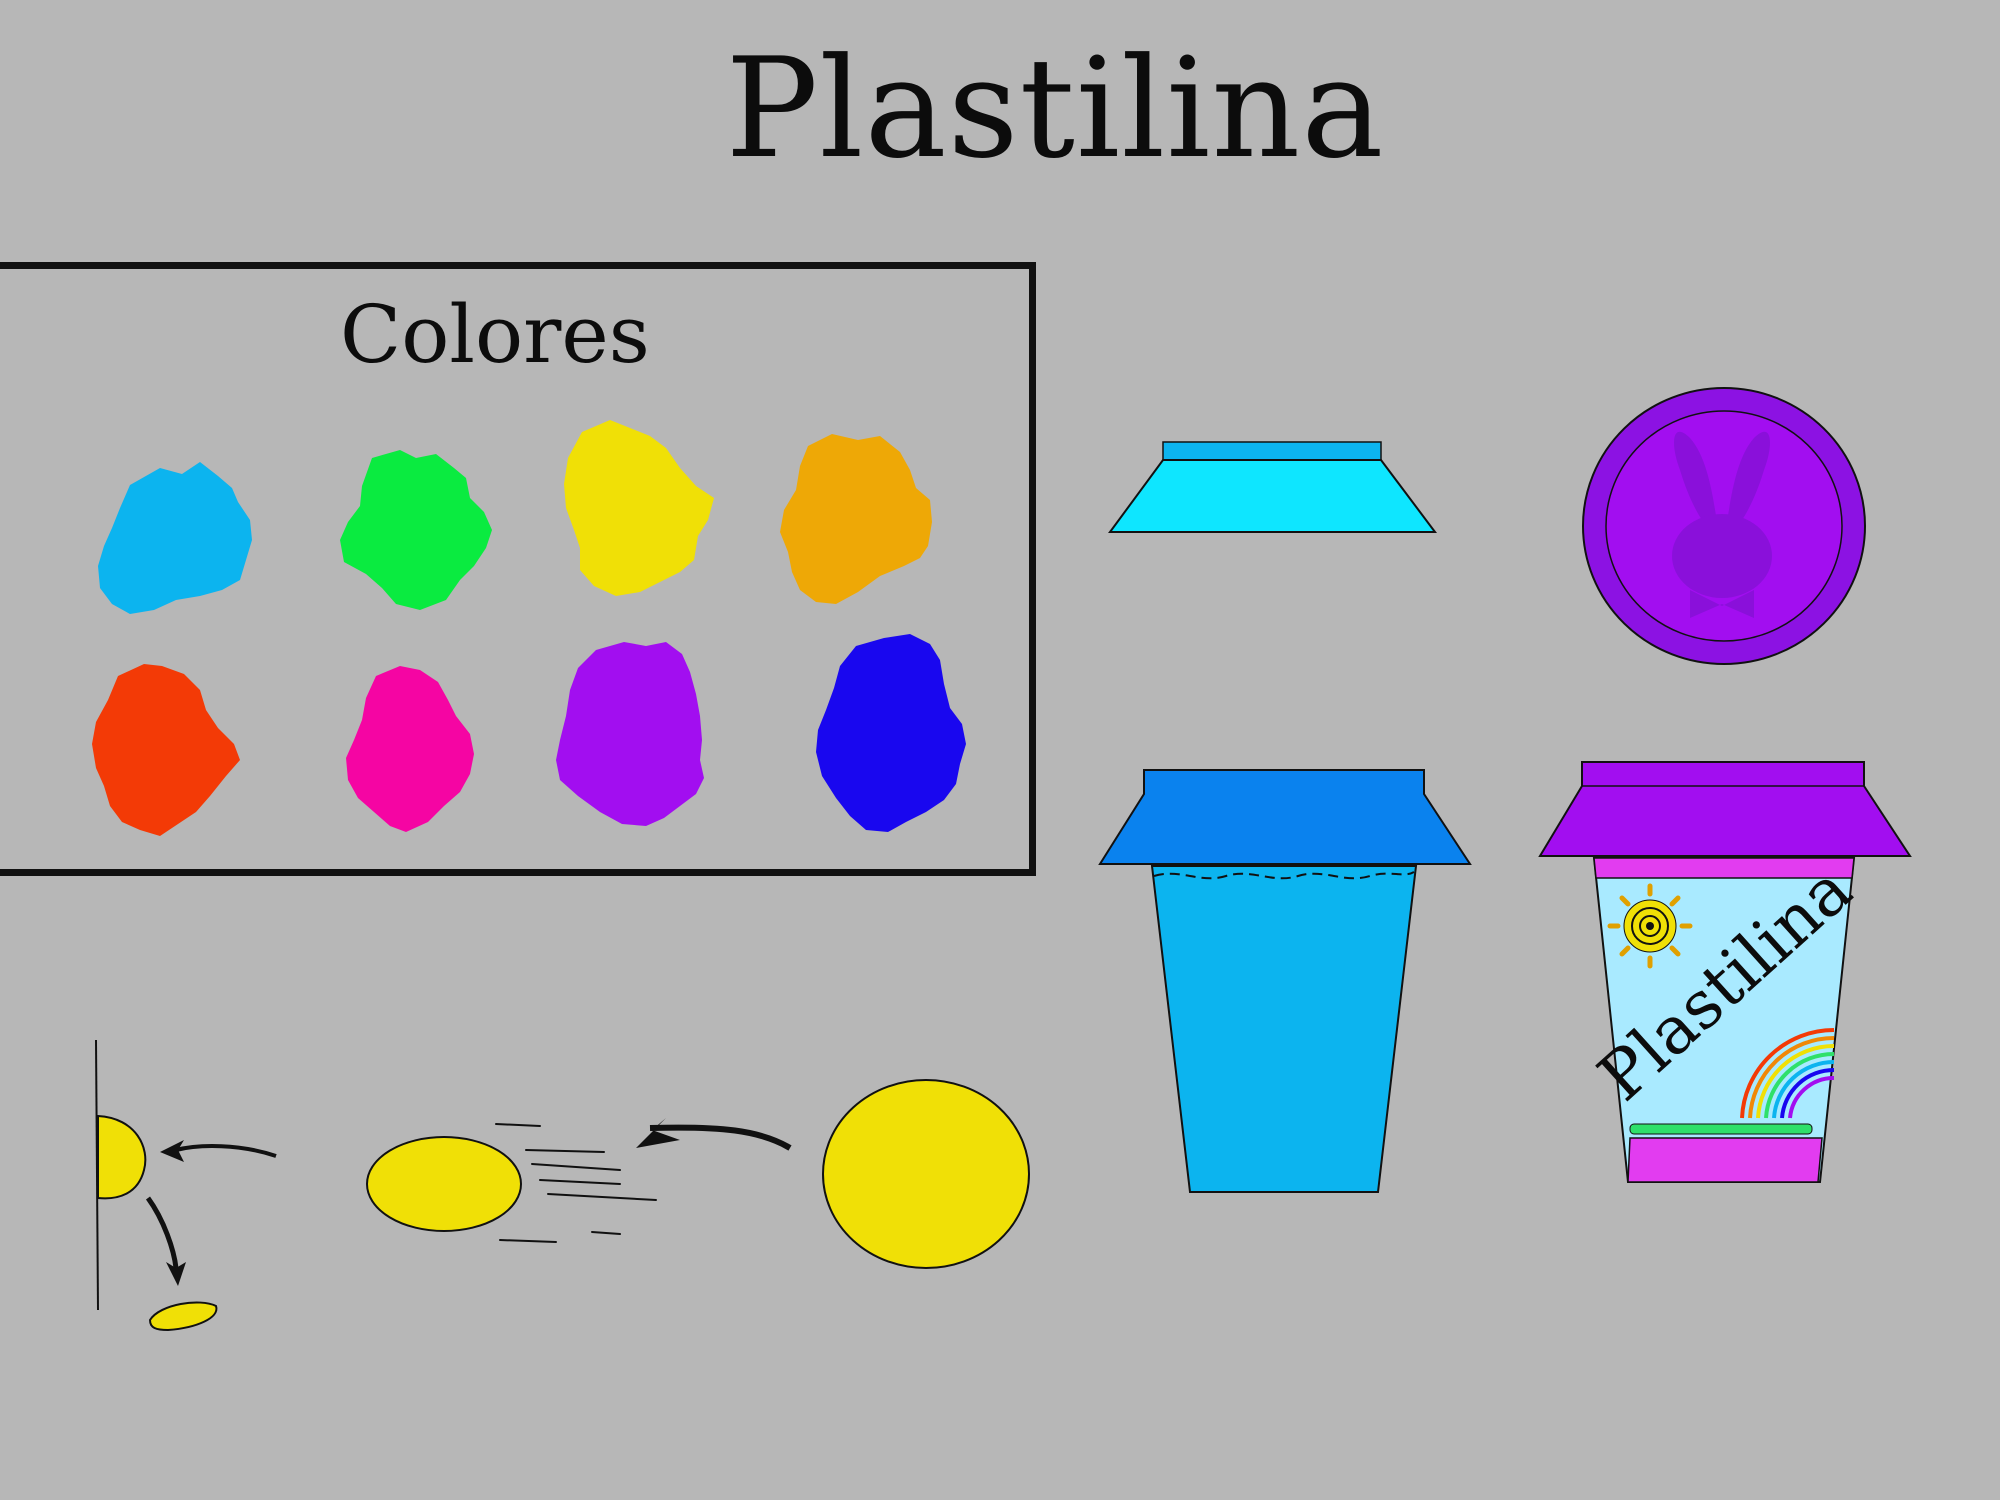  What do you see at coordinates (122, 1157) in the screenshot?
I see `clay-splat-on-wall` at bounding box center [122, 1157].